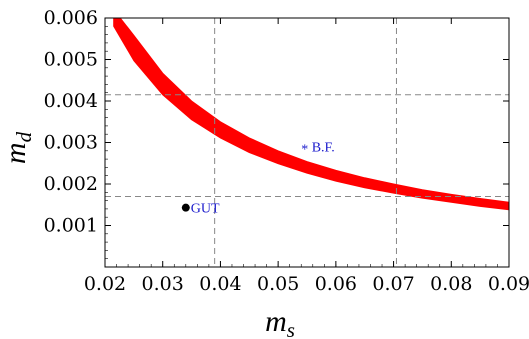  What do you see at coordinates (278, 284) in the screenshot?
I see `x-tick-label: 0.05` at bounding box center [278, 284].